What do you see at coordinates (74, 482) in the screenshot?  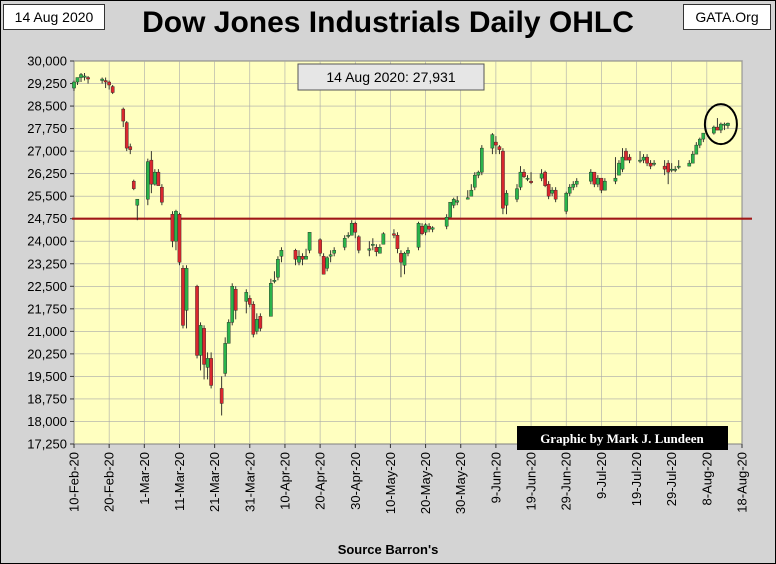 I see `x-tick-label: 10-Feb-20` at bounding box center [74, 482].